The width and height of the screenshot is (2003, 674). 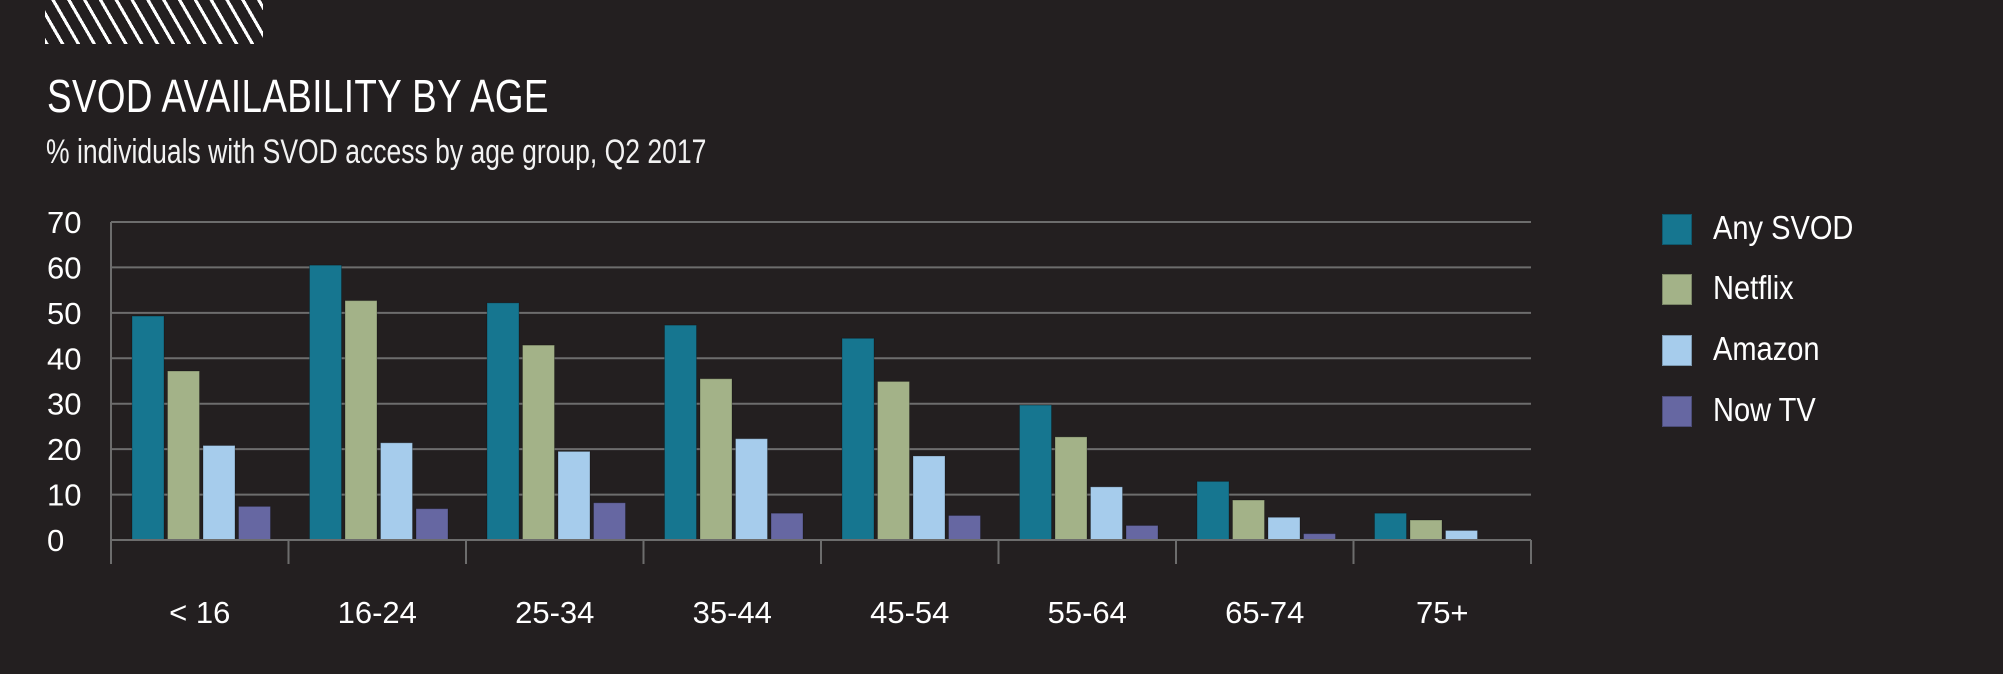 I want to click on y-tick-label: 60, so click(x=64, y=267).